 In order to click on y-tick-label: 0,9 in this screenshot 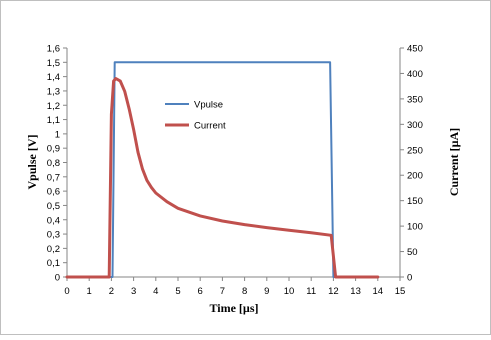, I will do `click(53, 149)`.